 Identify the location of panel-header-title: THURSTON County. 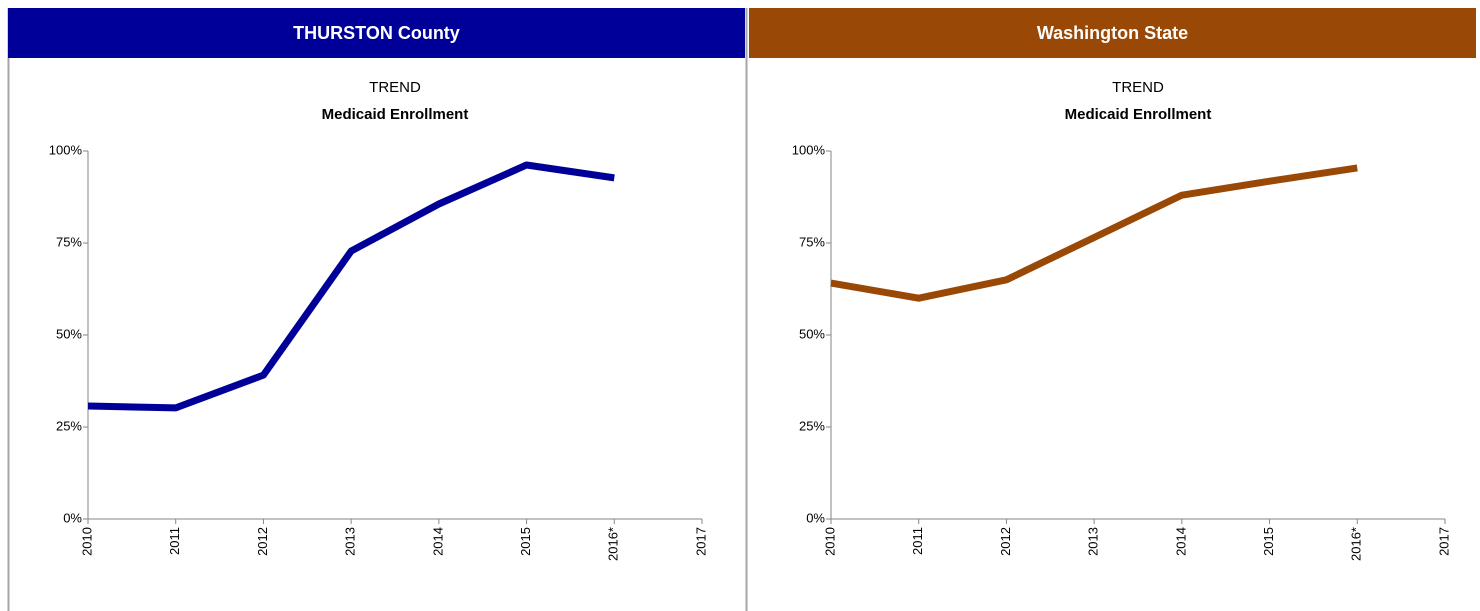
(376, 33).